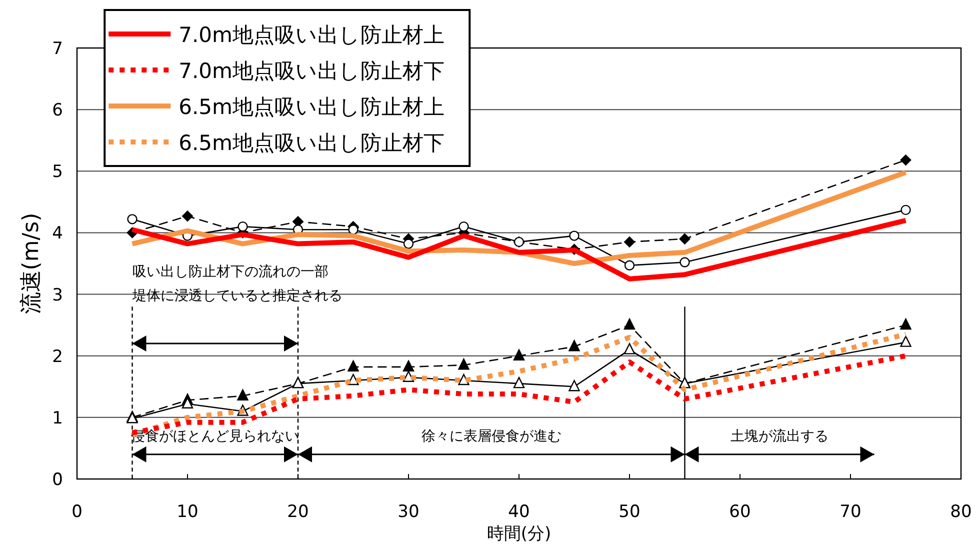  I want to click on x-tick-label: 70, so click(851, 512).